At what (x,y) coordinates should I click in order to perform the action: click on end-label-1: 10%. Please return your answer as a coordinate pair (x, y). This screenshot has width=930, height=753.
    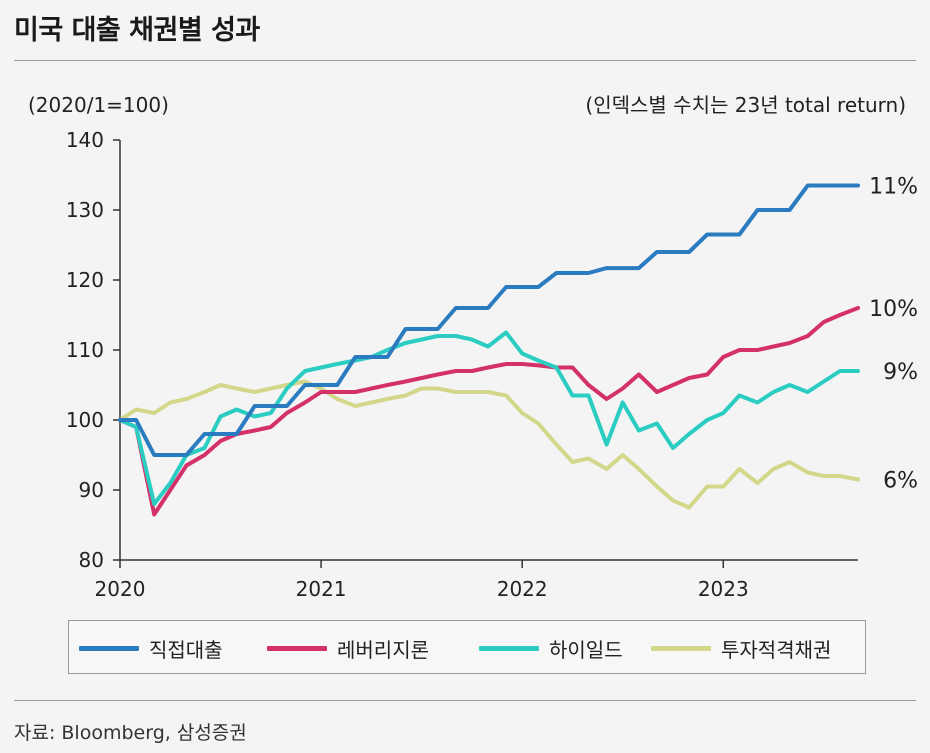
    Looking at the image, I should click on (893, 309).